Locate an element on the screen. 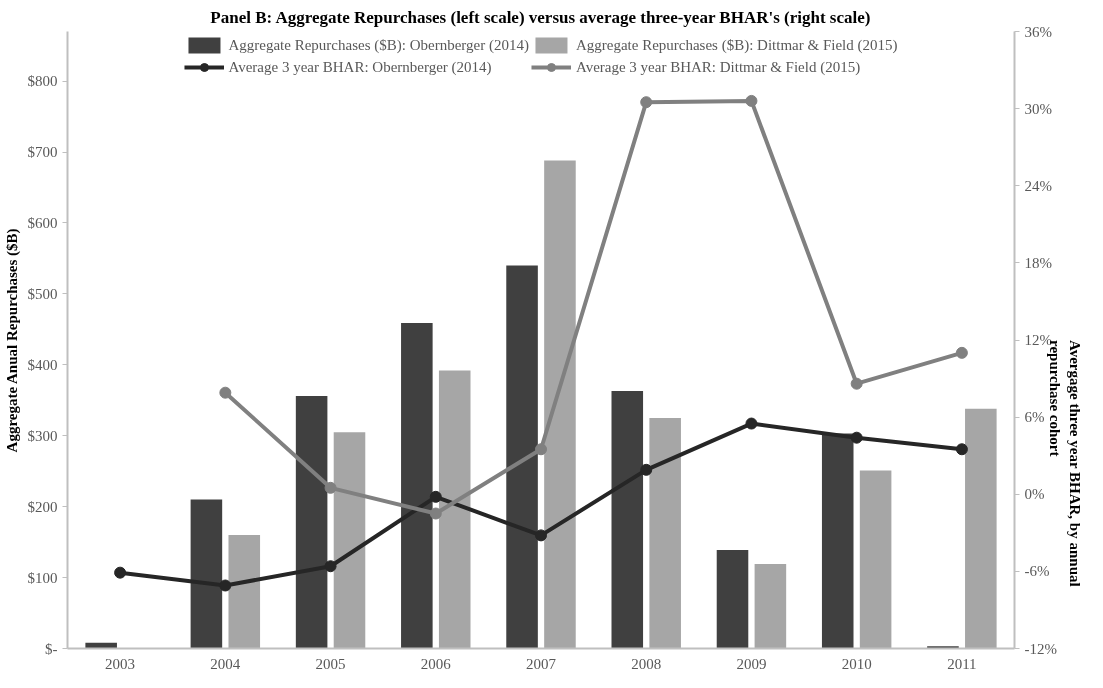  y2-tick-label: 30% is located at coordinates (1038, 108).